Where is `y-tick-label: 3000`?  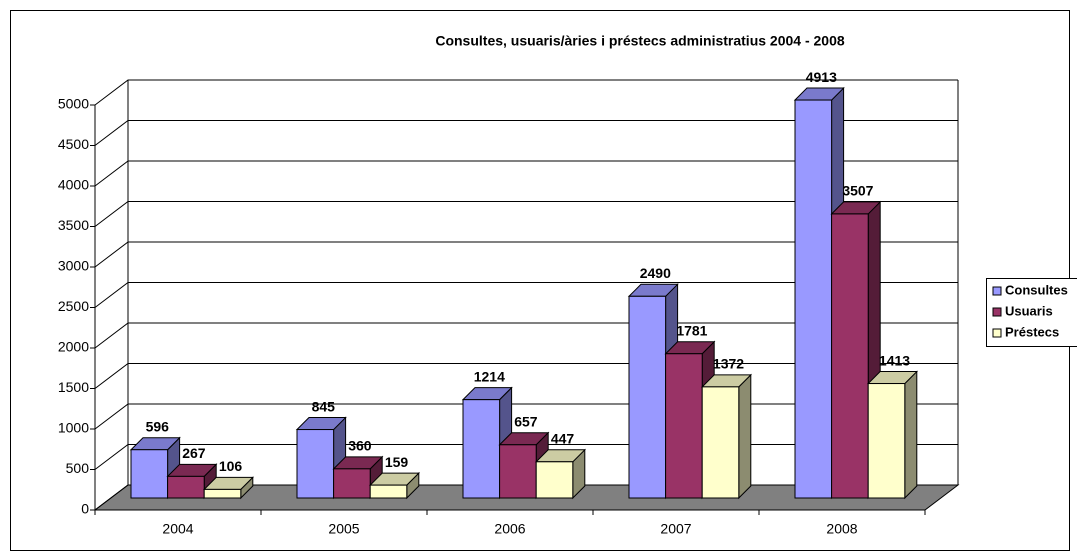 y-tick-label: 3000 is located at coordinates (73, 266).